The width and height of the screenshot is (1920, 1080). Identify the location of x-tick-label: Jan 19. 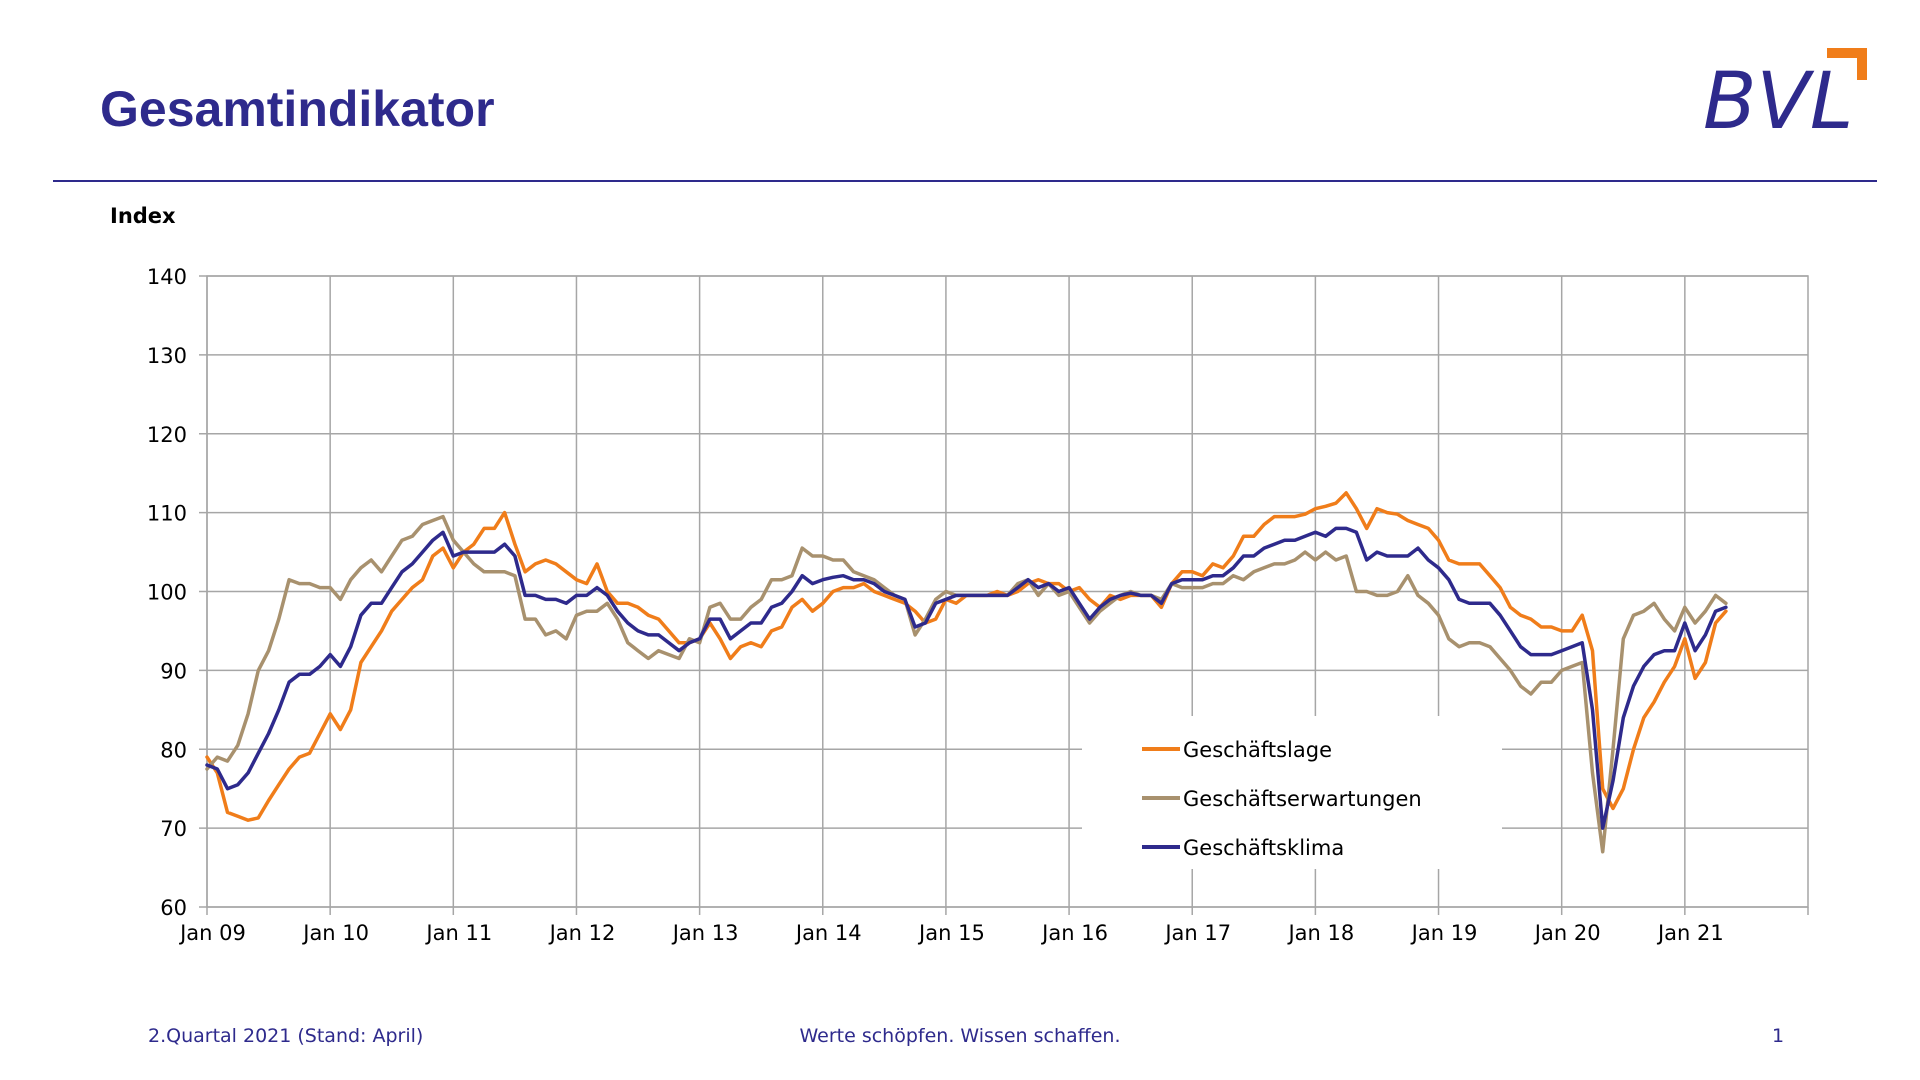
(1444, 933).